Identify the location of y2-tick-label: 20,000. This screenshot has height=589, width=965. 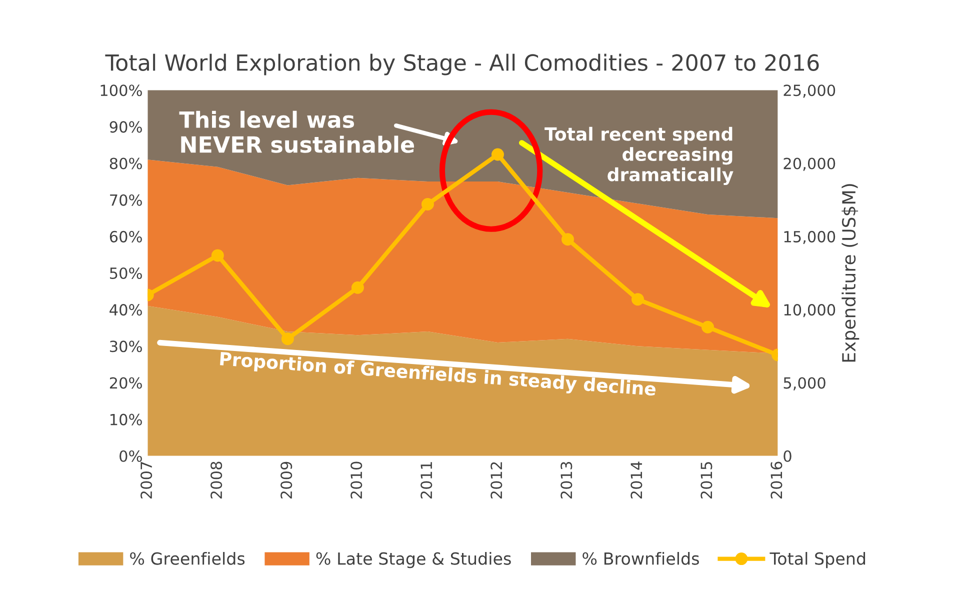
(810, 164).